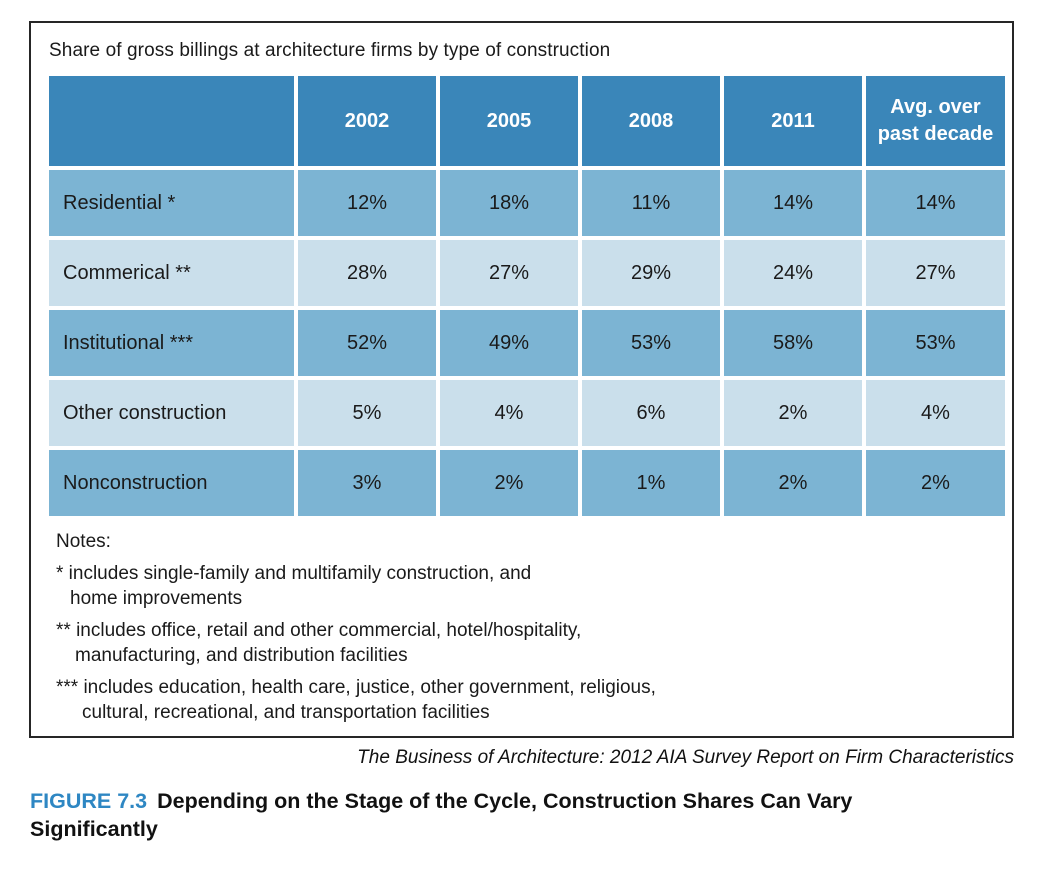 Image resolution: width=1044 pixels, height=878 pixels. Describe the element at coordinates (651, 273) in the screenshot. I see `table-cell: 29%` at that location.